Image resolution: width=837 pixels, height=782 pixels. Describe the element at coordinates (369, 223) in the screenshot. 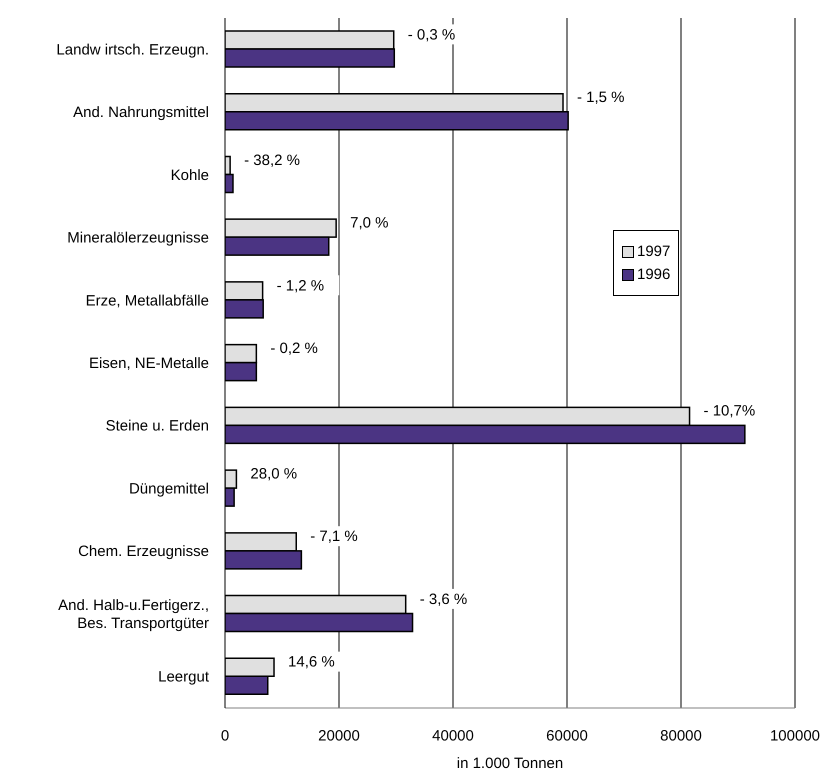

I see `annotation: 7,0 %` at that location.